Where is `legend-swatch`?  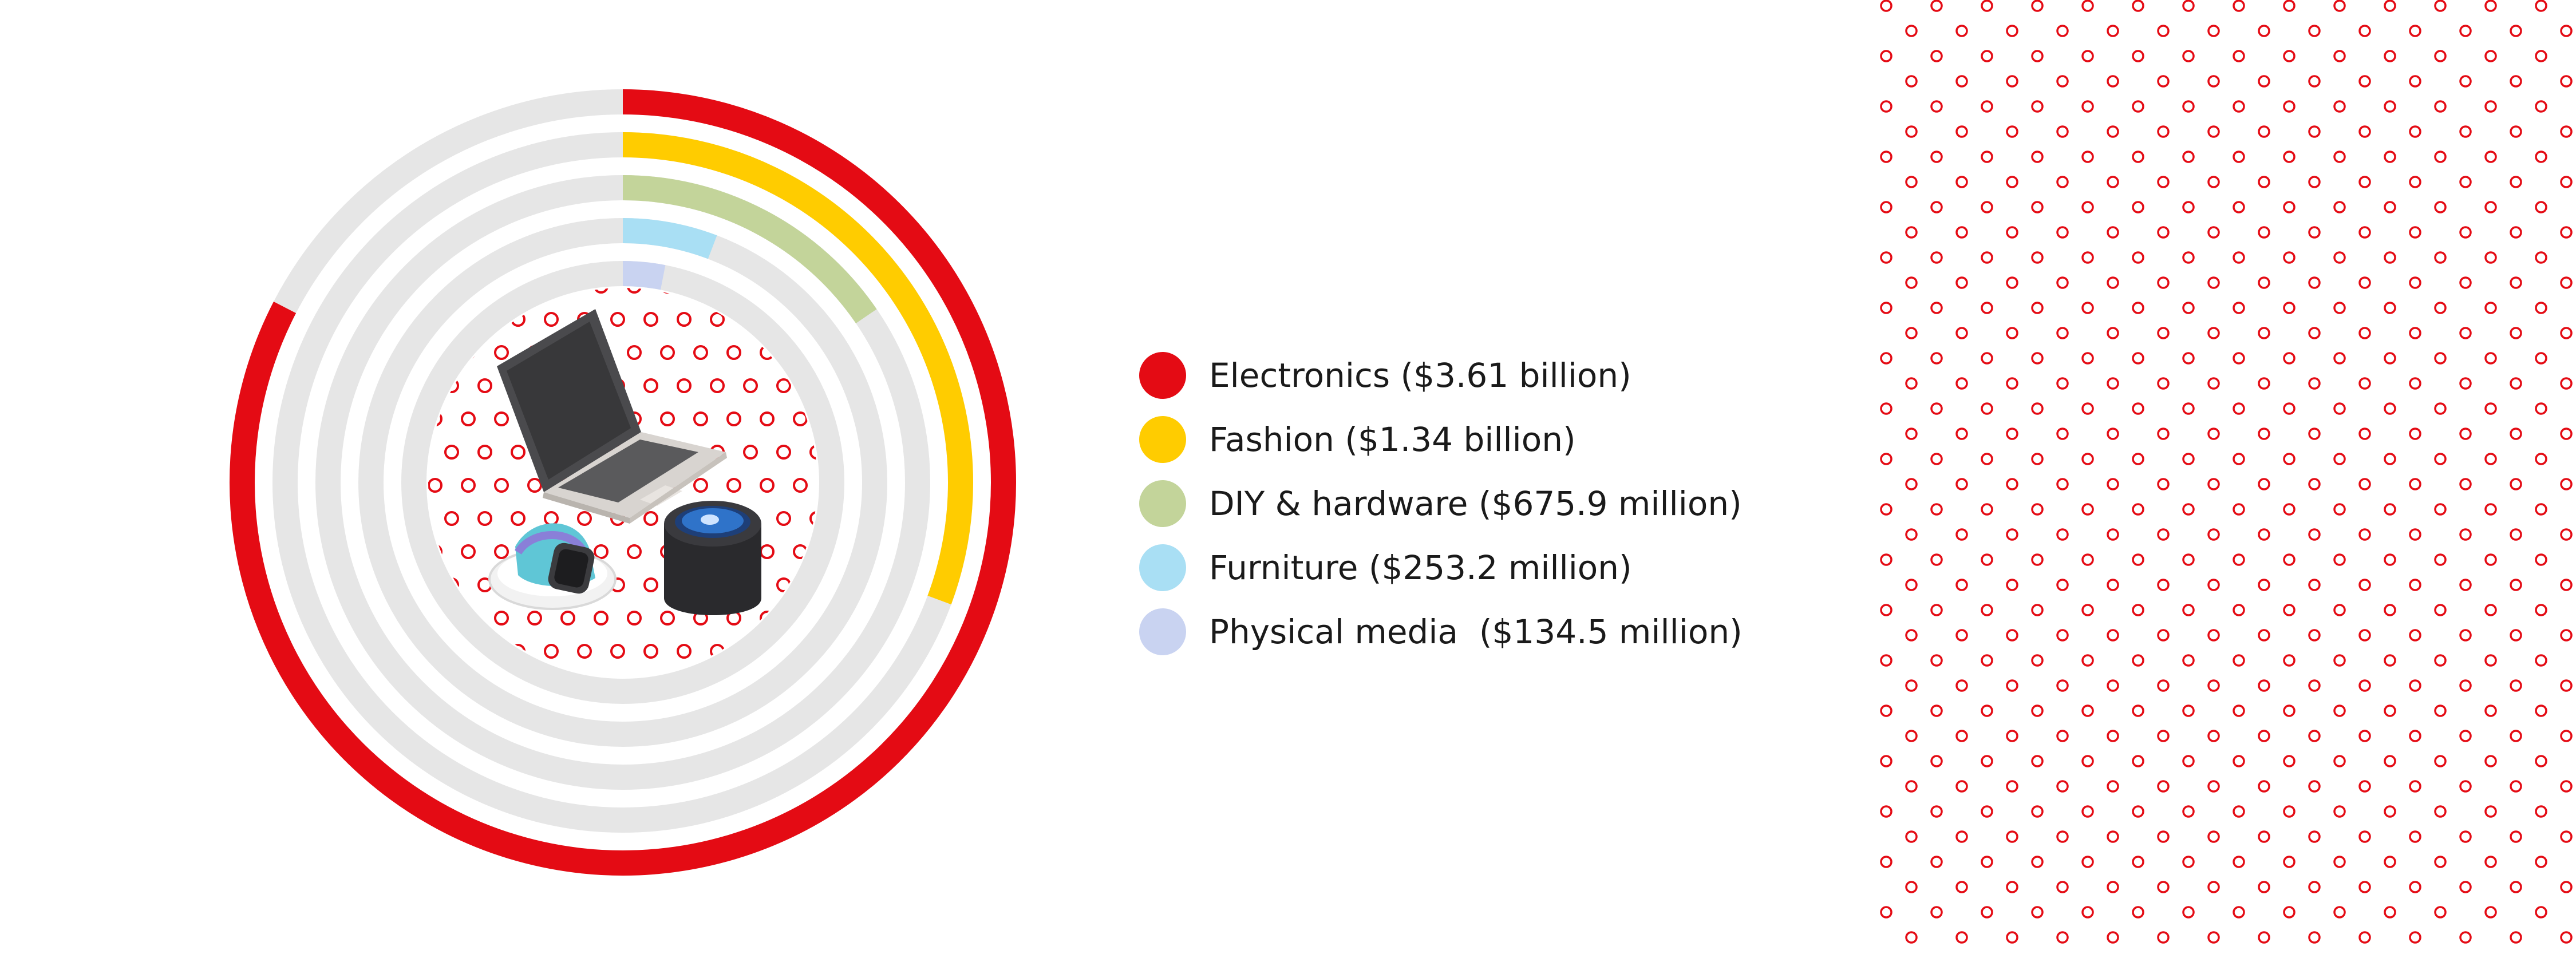
legend-swatch is located at coordinates (1162, 632).